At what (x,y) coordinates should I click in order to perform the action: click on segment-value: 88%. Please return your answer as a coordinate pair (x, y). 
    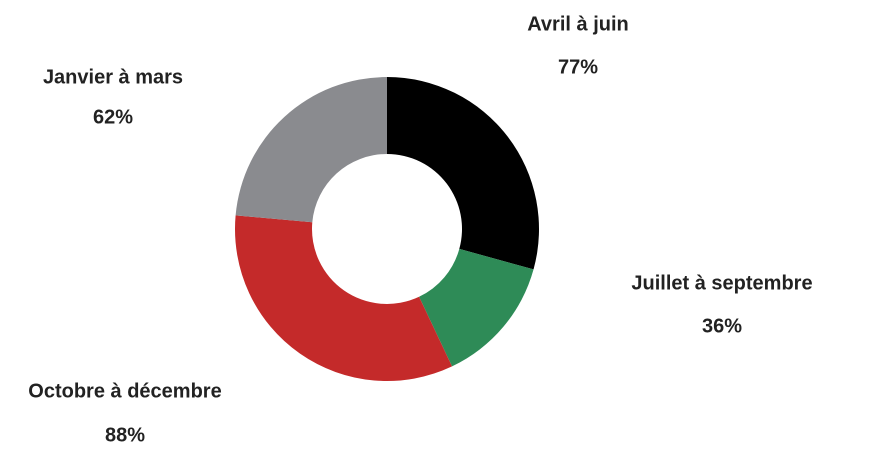
    Looking at the image, I should click on (125, 434).